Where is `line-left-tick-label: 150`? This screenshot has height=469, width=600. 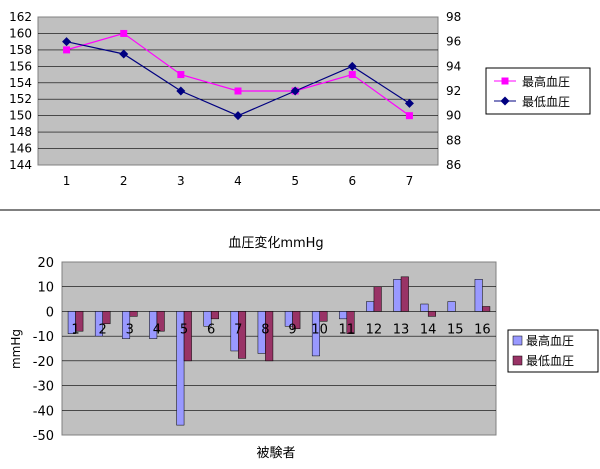 line-left-tick-label: 150 is located at coordinates (20, 116).